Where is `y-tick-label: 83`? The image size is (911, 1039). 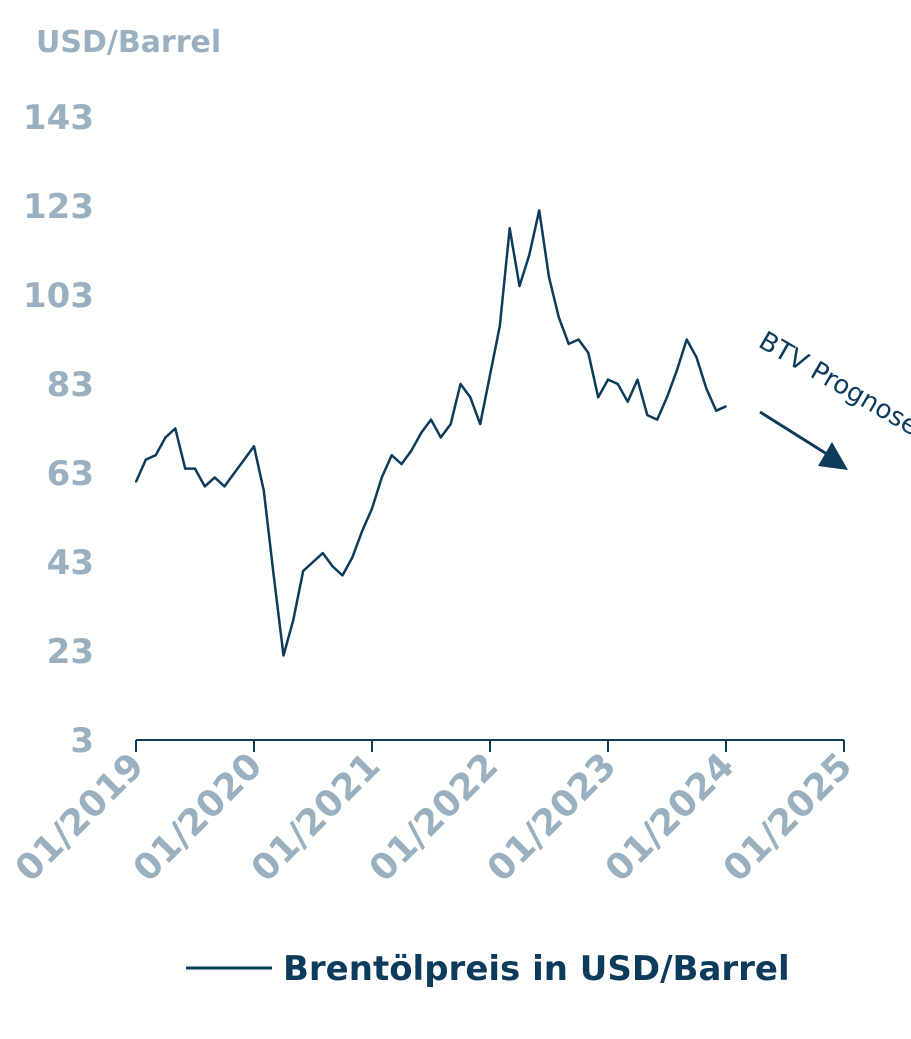
y-tick-label: 83 is located at coordinates (70, 385).